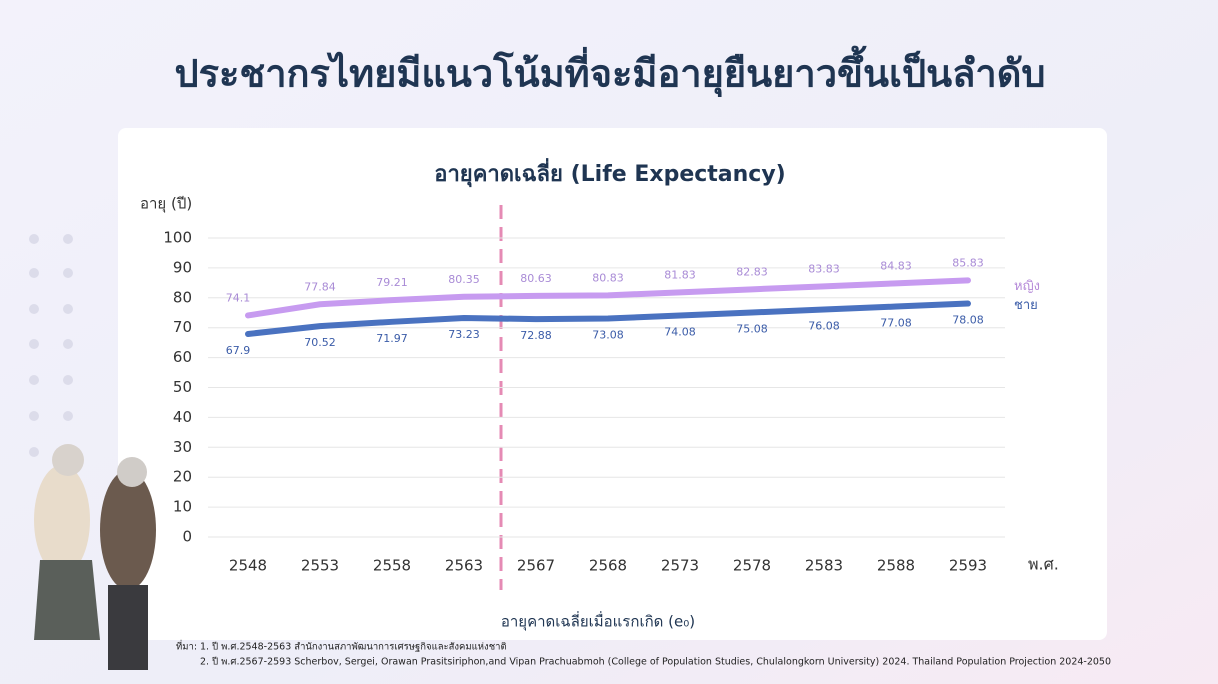 The image size is (1218, 684). What do you see at coordinates (187, 537) in the screenshot?
I see `y-tick-label: 0` at bounding box center [187, 537].